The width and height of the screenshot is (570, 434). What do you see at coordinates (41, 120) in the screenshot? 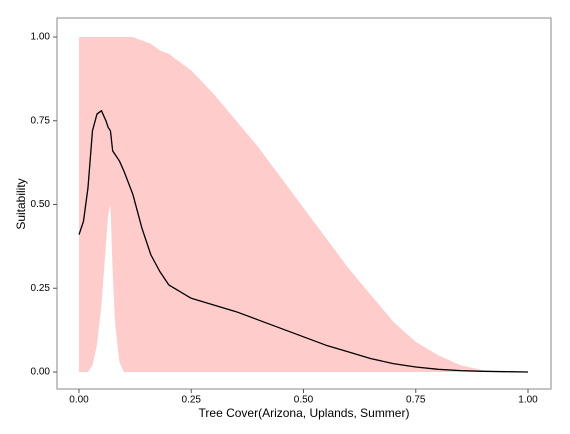
I see `y-tick-label: 0.75` at bounding box center [41, 120].